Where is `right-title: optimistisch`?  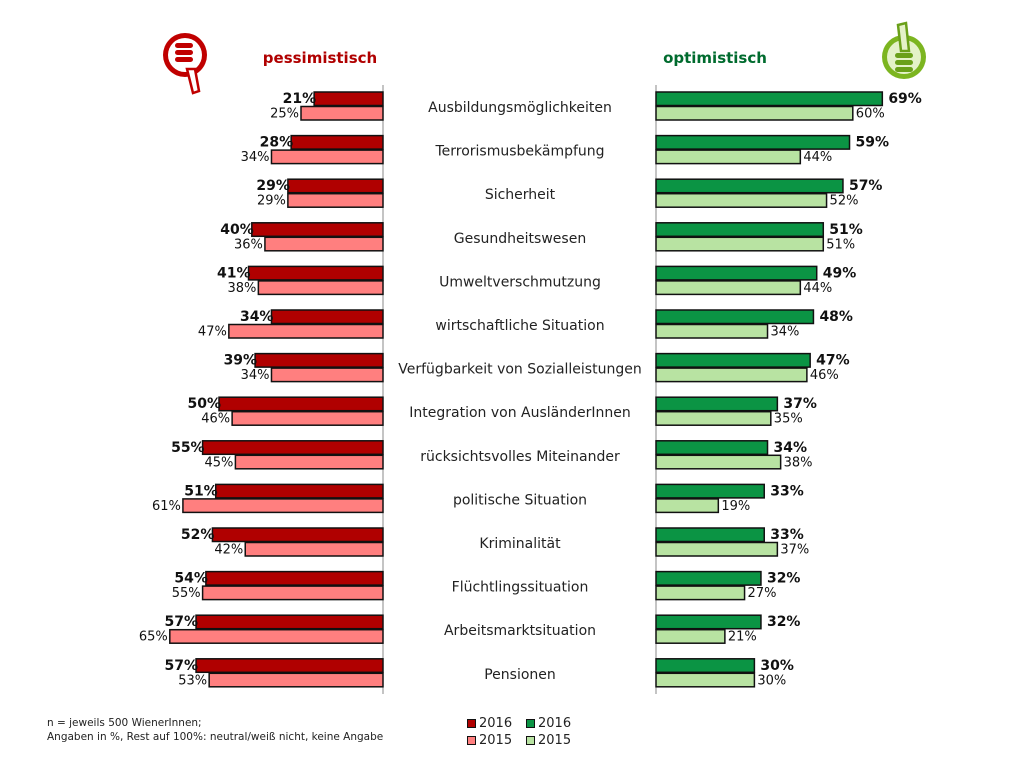
right-title: optimistisch is located at coordinates (715, 58).